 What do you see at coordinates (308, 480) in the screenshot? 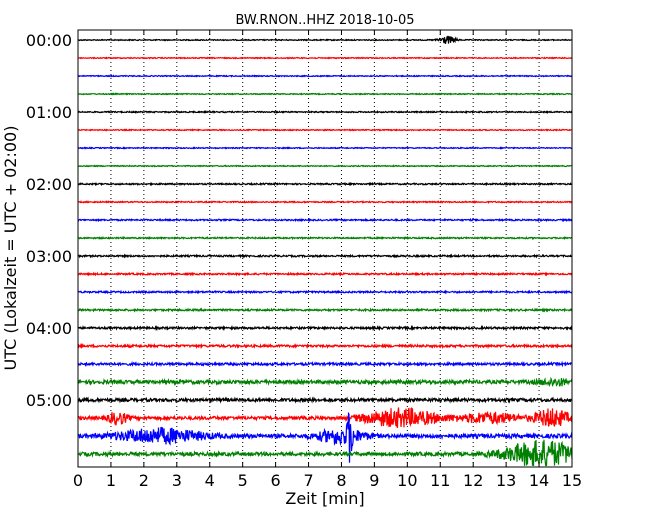
I see `x-tick-label: 7` at bounding box center [308, 480].